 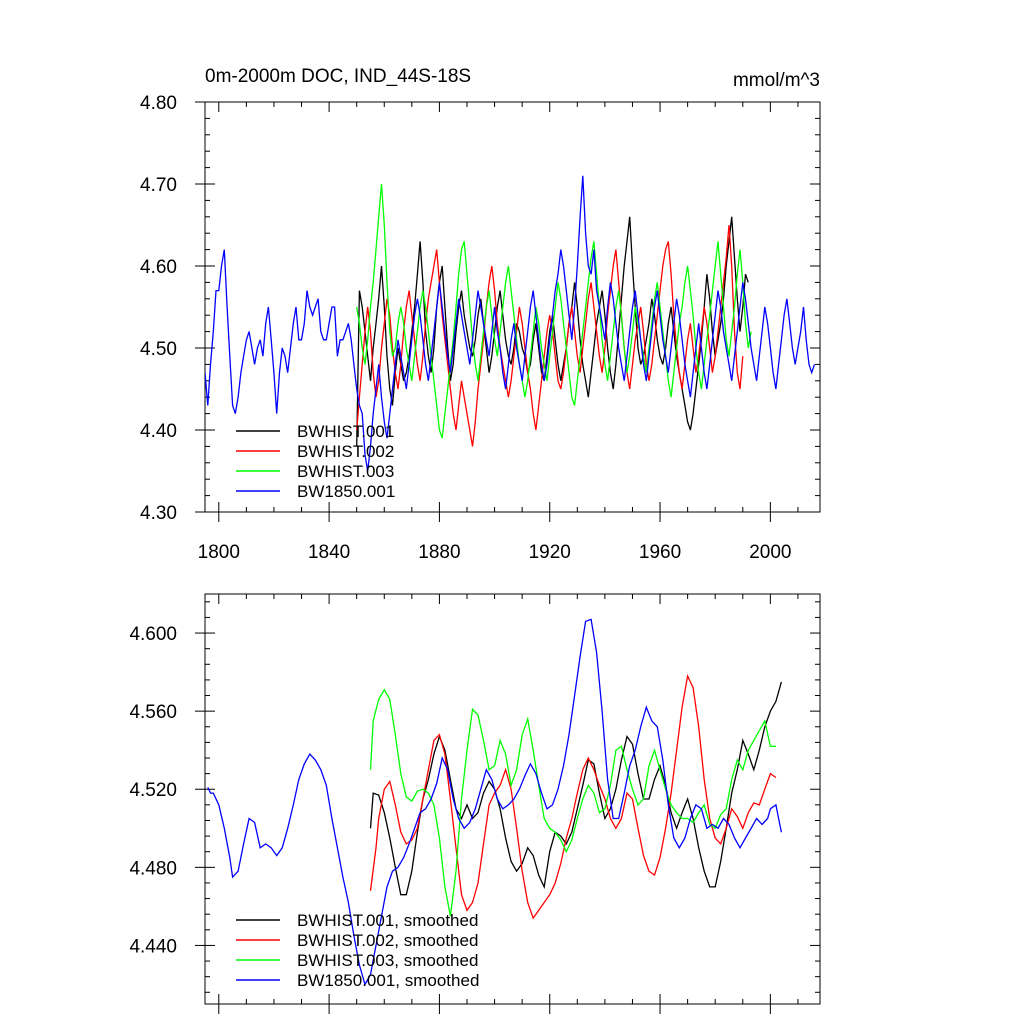 What do you see at coordinates (776, 80) in the screenshot?
I see `units-label: mmol/m^3` at bounding box center [776, 80].